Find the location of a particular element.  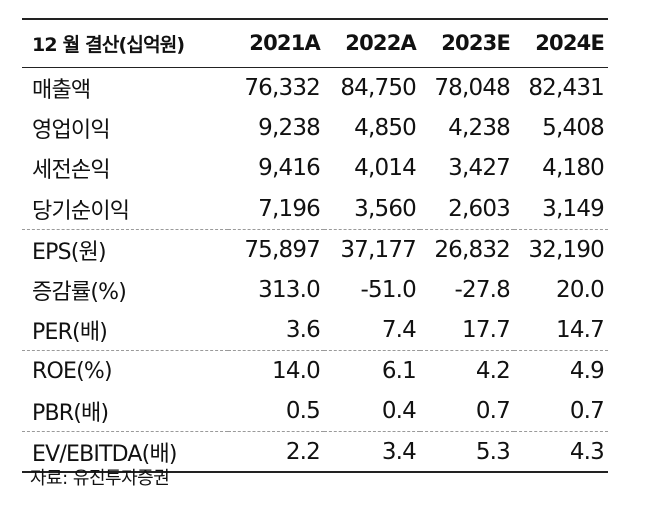

cell-value: 9,238 is located at coordinates (289, 127).